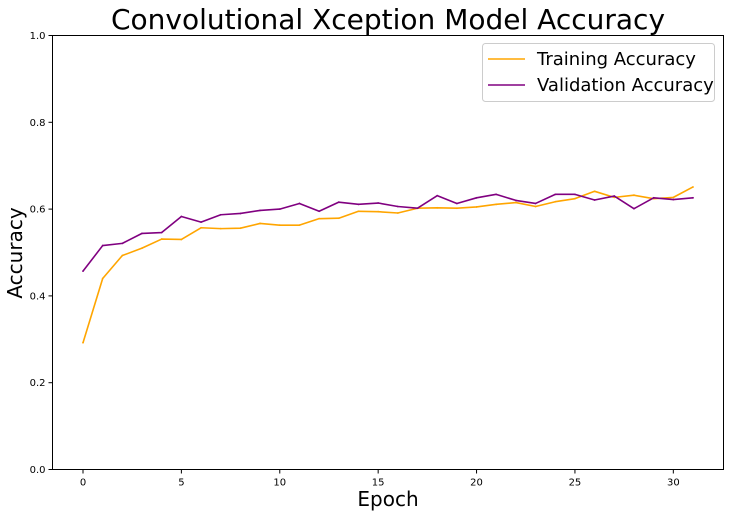 Image resolution: width=729 pixels, height=517 pixels. What do you see at coordinates (15, 252) in the screenshot?
I see `y-axis-title: Accuracy` at bounding box center [15, 252].